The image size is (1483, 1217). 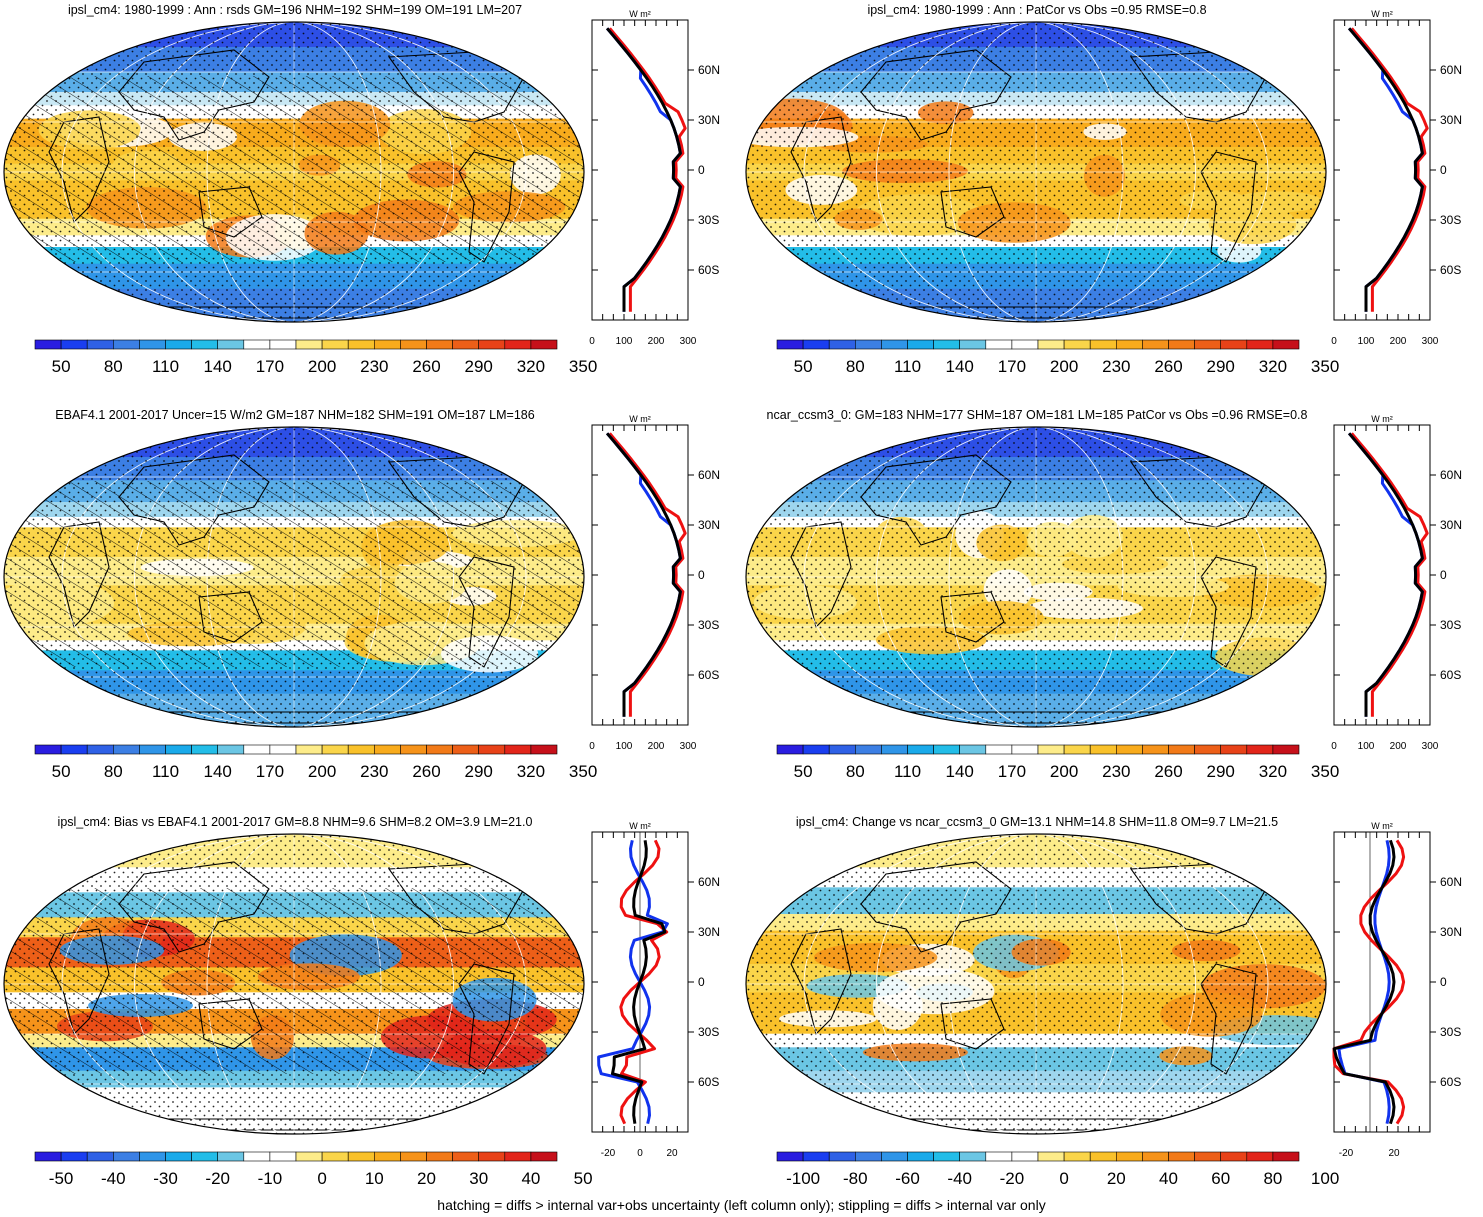 I want to click on colorbar-label: -10, so click(x=270, y=1178).